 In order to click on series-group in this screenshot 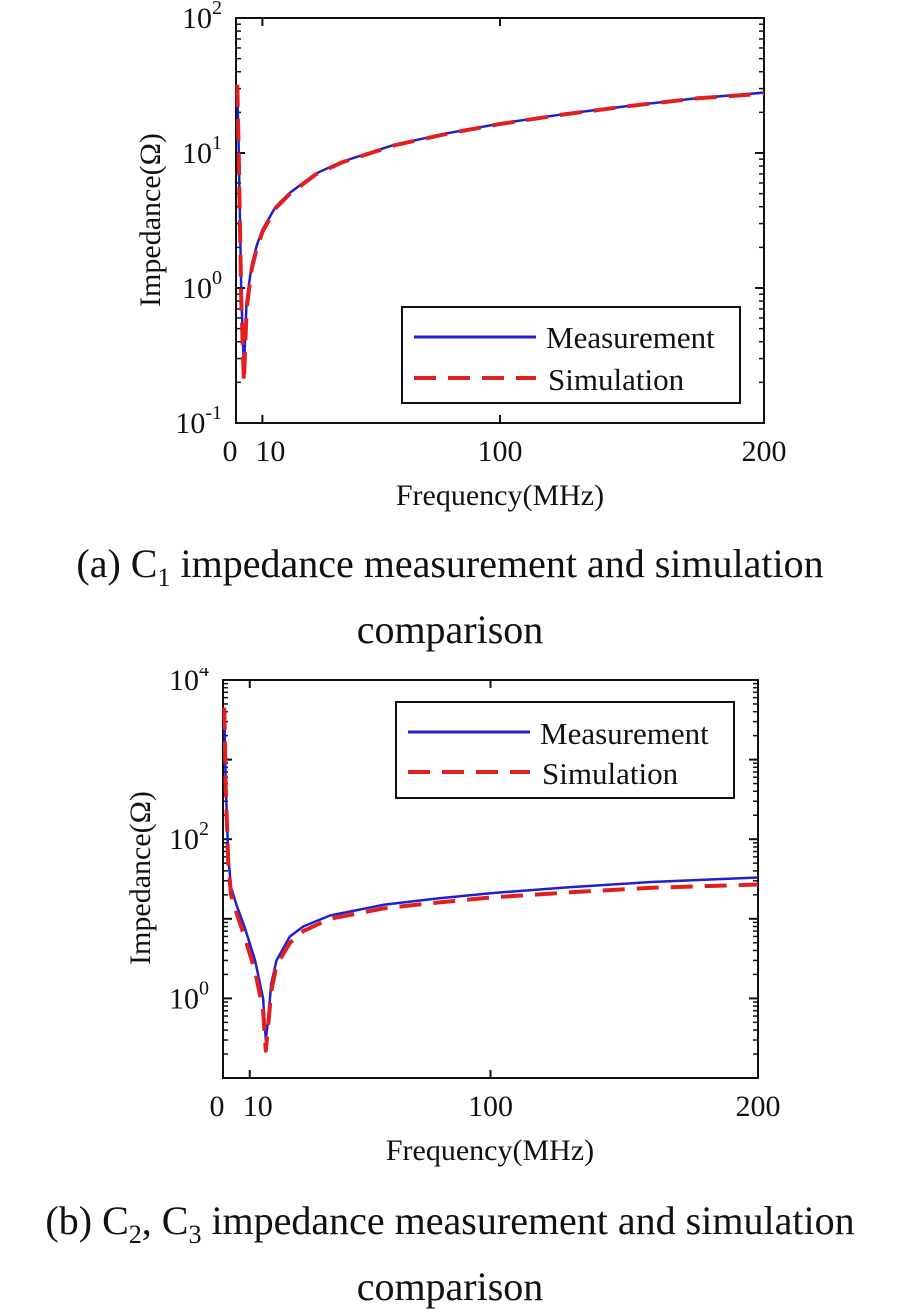, I will do `click(500, 234)`.